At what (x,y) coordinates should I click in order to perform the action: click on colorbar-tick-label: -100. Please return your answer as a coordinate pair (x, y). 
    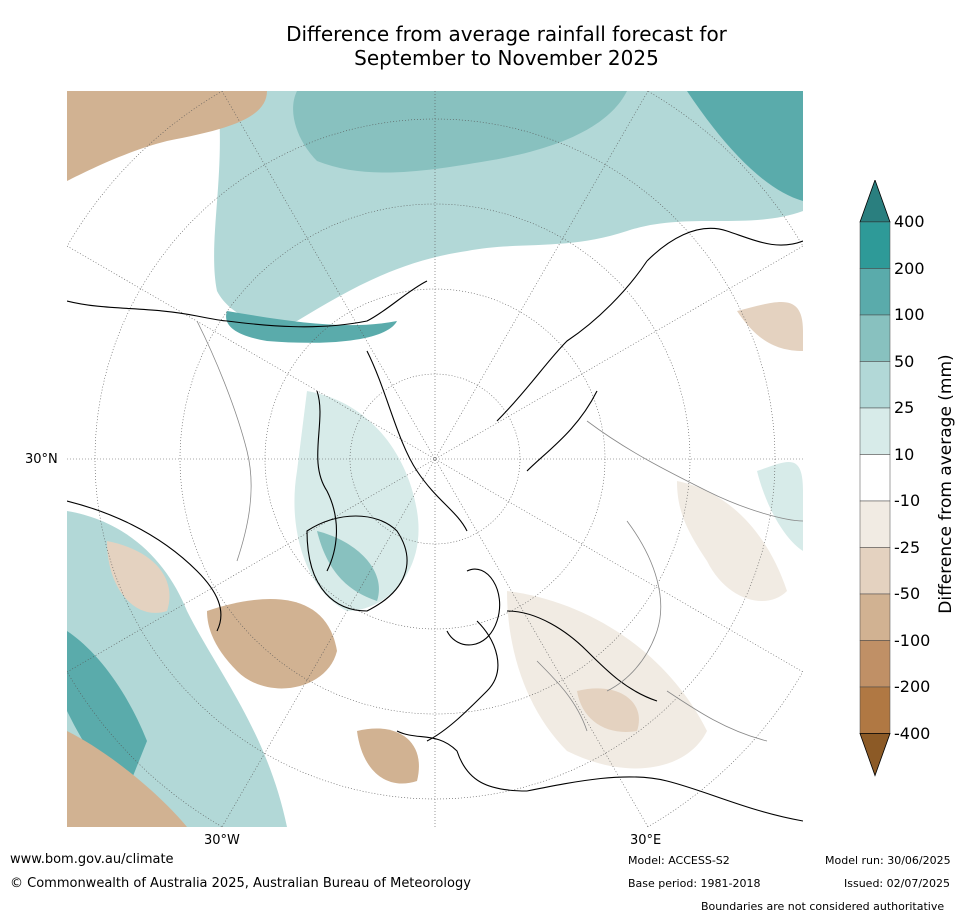
    Looking at the image, I should click on (912, 640).